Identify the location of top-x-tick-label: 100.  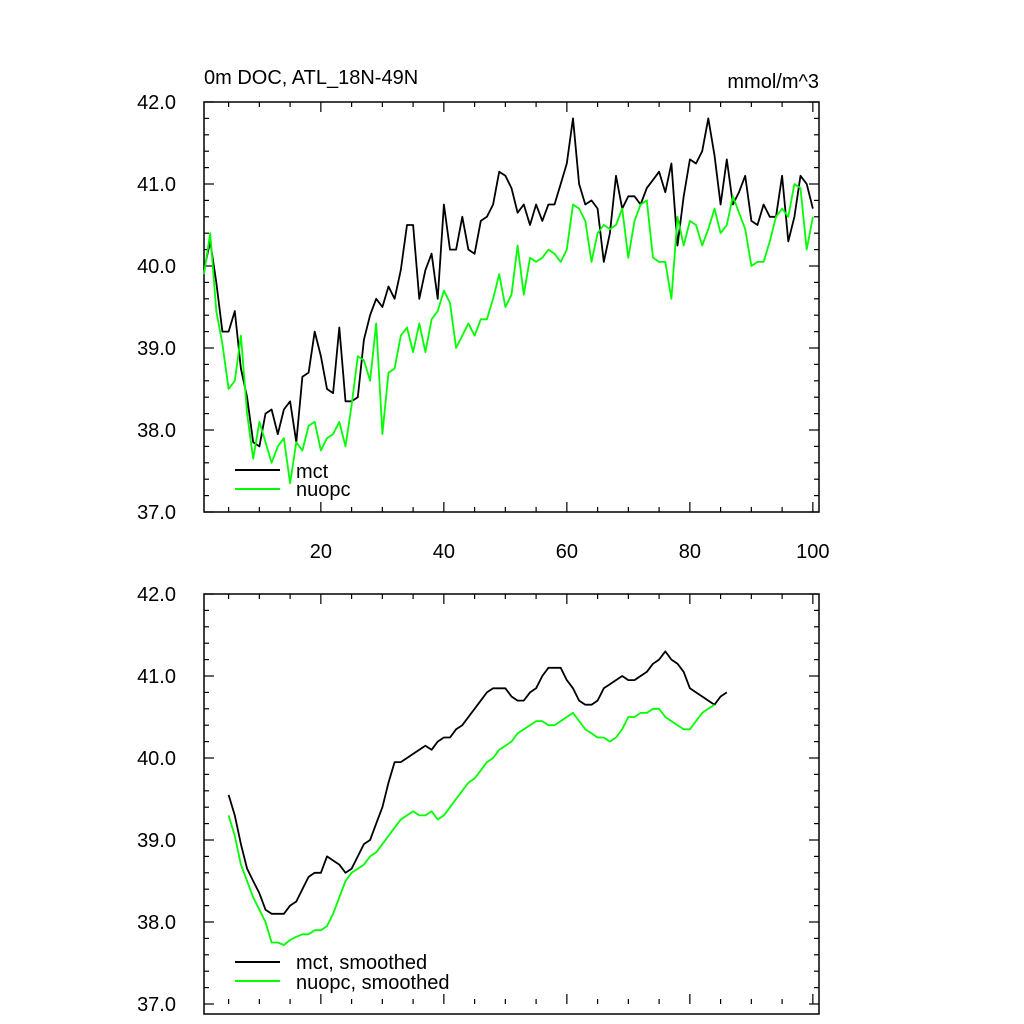
(812, 552).